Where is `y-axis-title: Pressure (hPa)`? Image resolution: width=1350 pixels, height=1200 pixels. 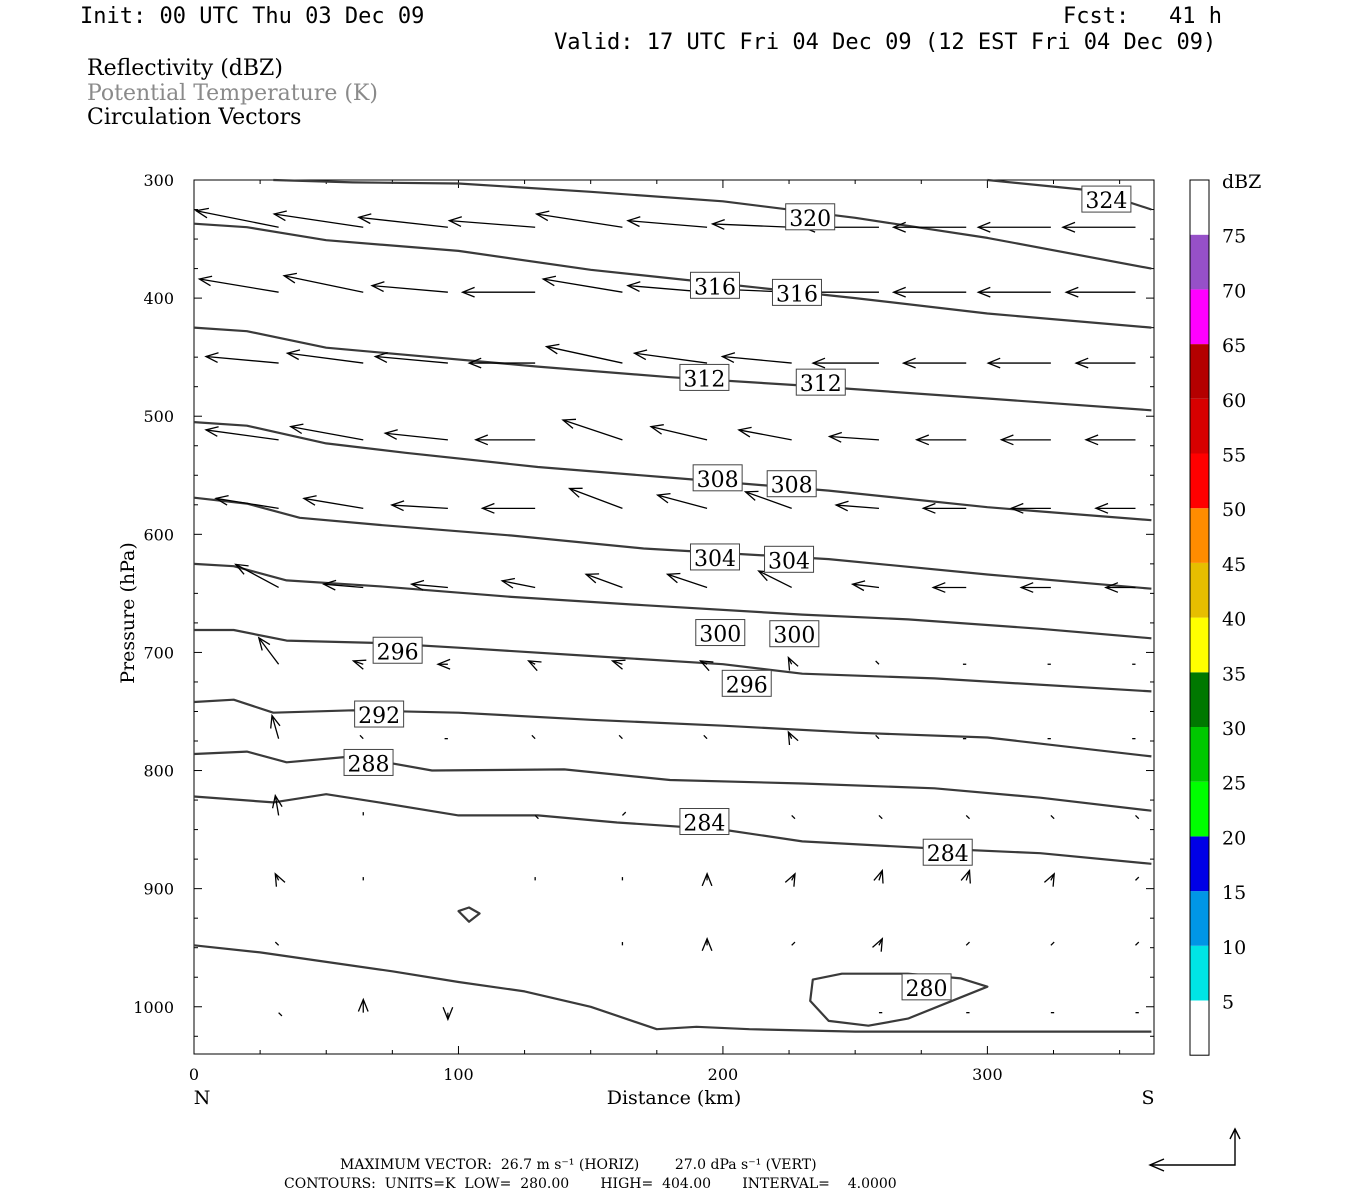
y-axis-title: Pressure (hPa) is located at coordinates (128, 613).